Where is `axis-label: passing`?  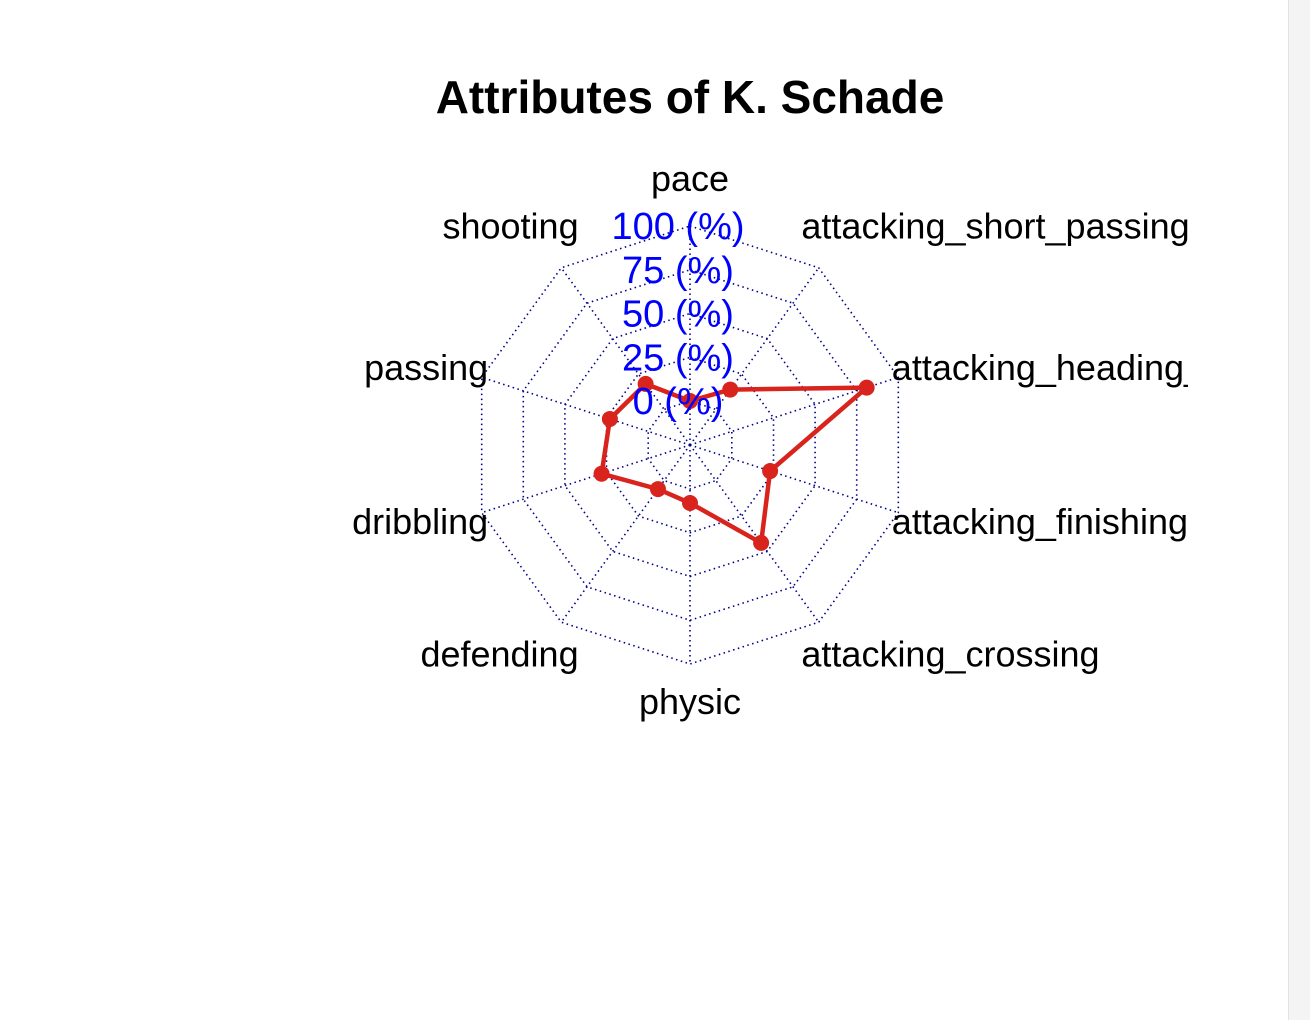 axis-label: passing is located at coordinates (426, 367).